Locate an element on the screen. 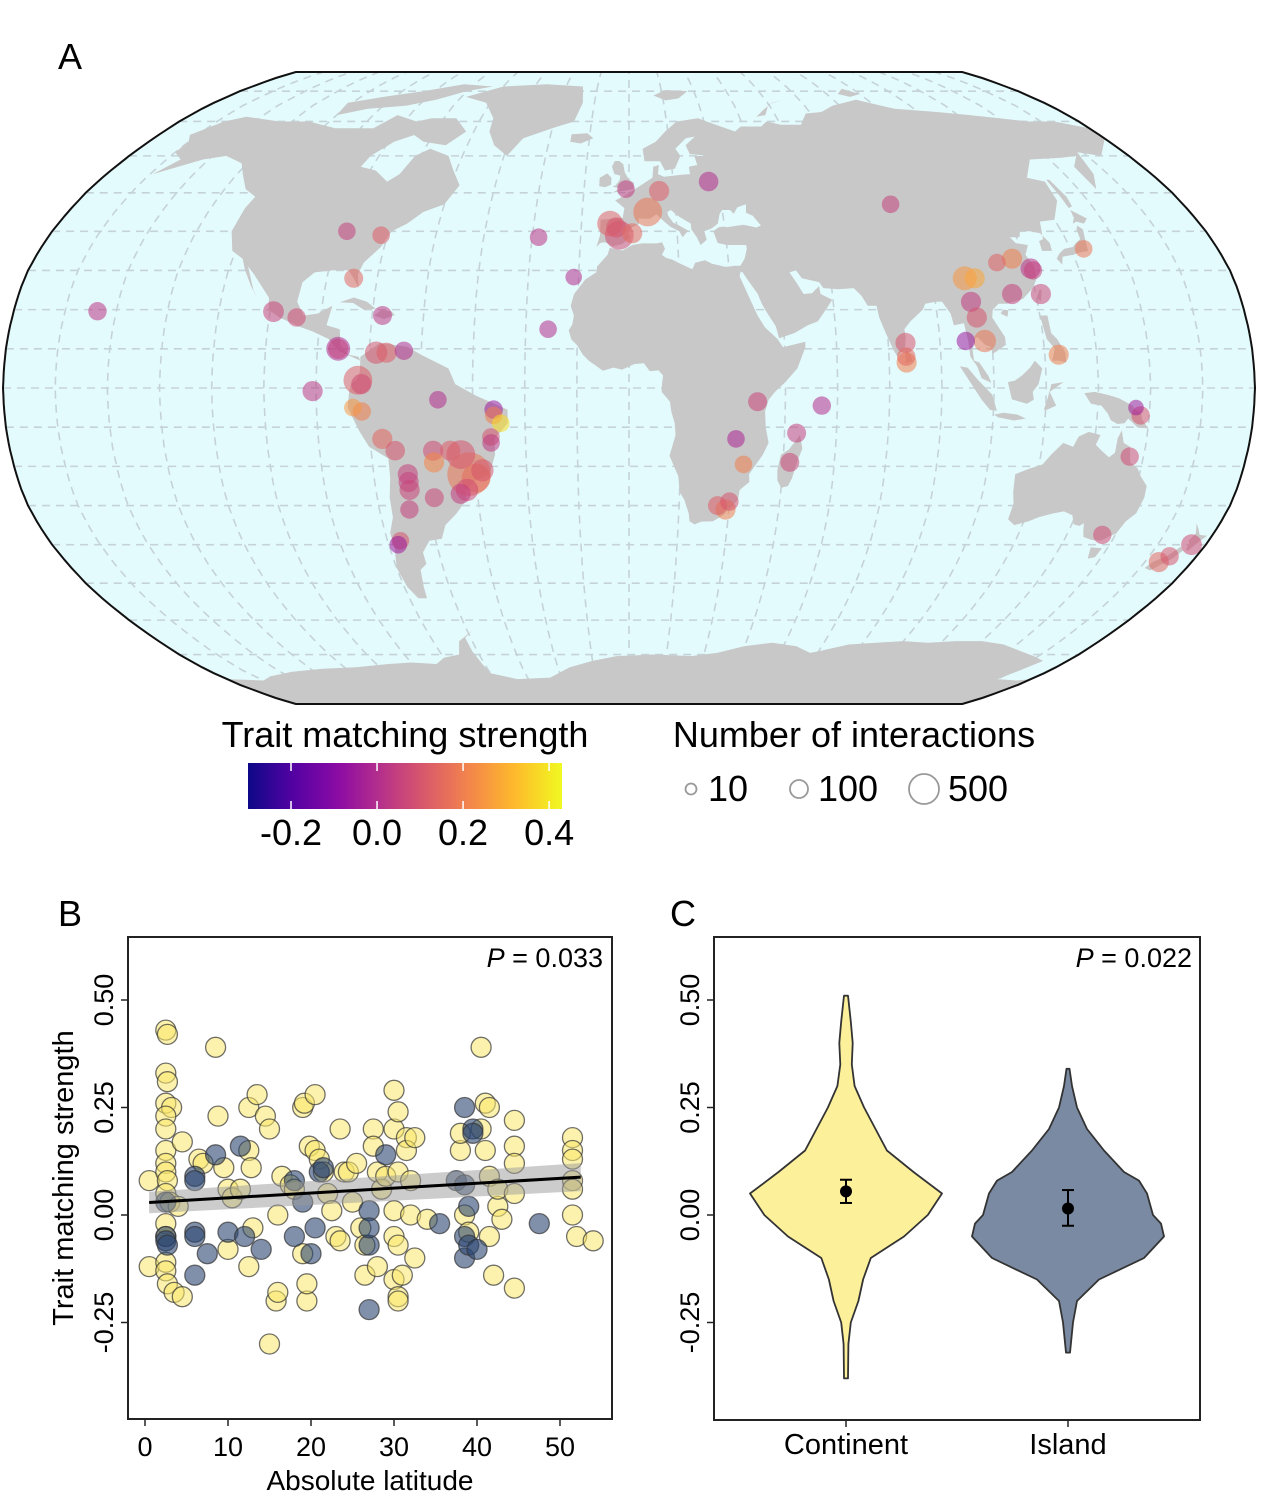 The image size is (1269, 1504). colorbar-tick-label: 0.2 is located at coordinates (463, 832).